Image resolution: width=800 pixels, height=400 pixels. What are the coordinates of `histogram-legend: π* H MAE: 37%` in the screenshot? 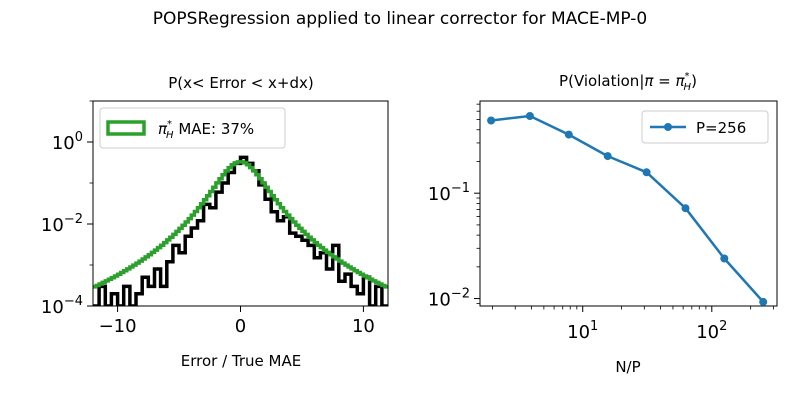 It's located at (192, 128).